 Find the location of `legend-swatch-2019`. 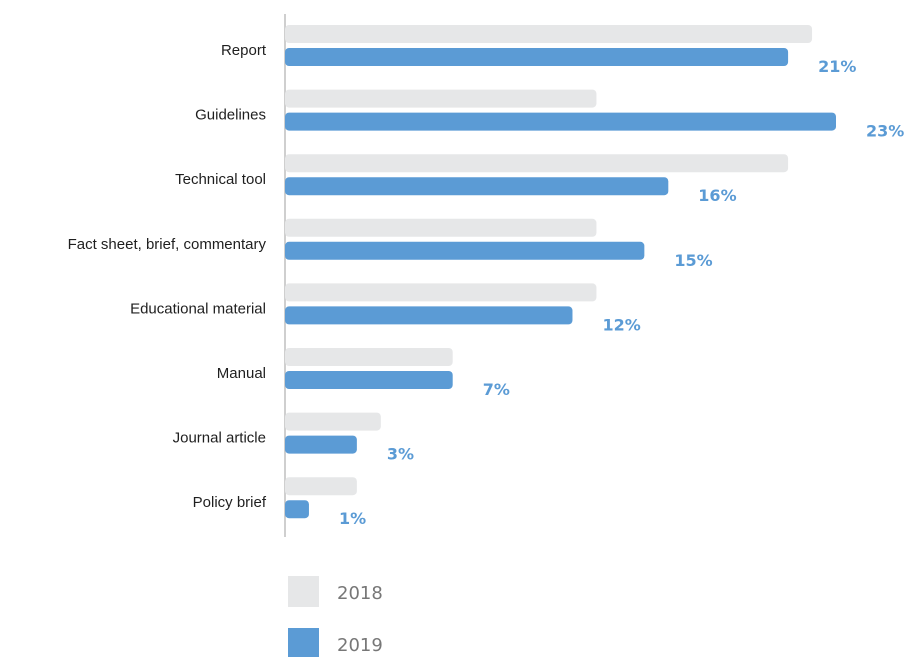

legend-swatch-2019 is located at coordinates (303, 642).